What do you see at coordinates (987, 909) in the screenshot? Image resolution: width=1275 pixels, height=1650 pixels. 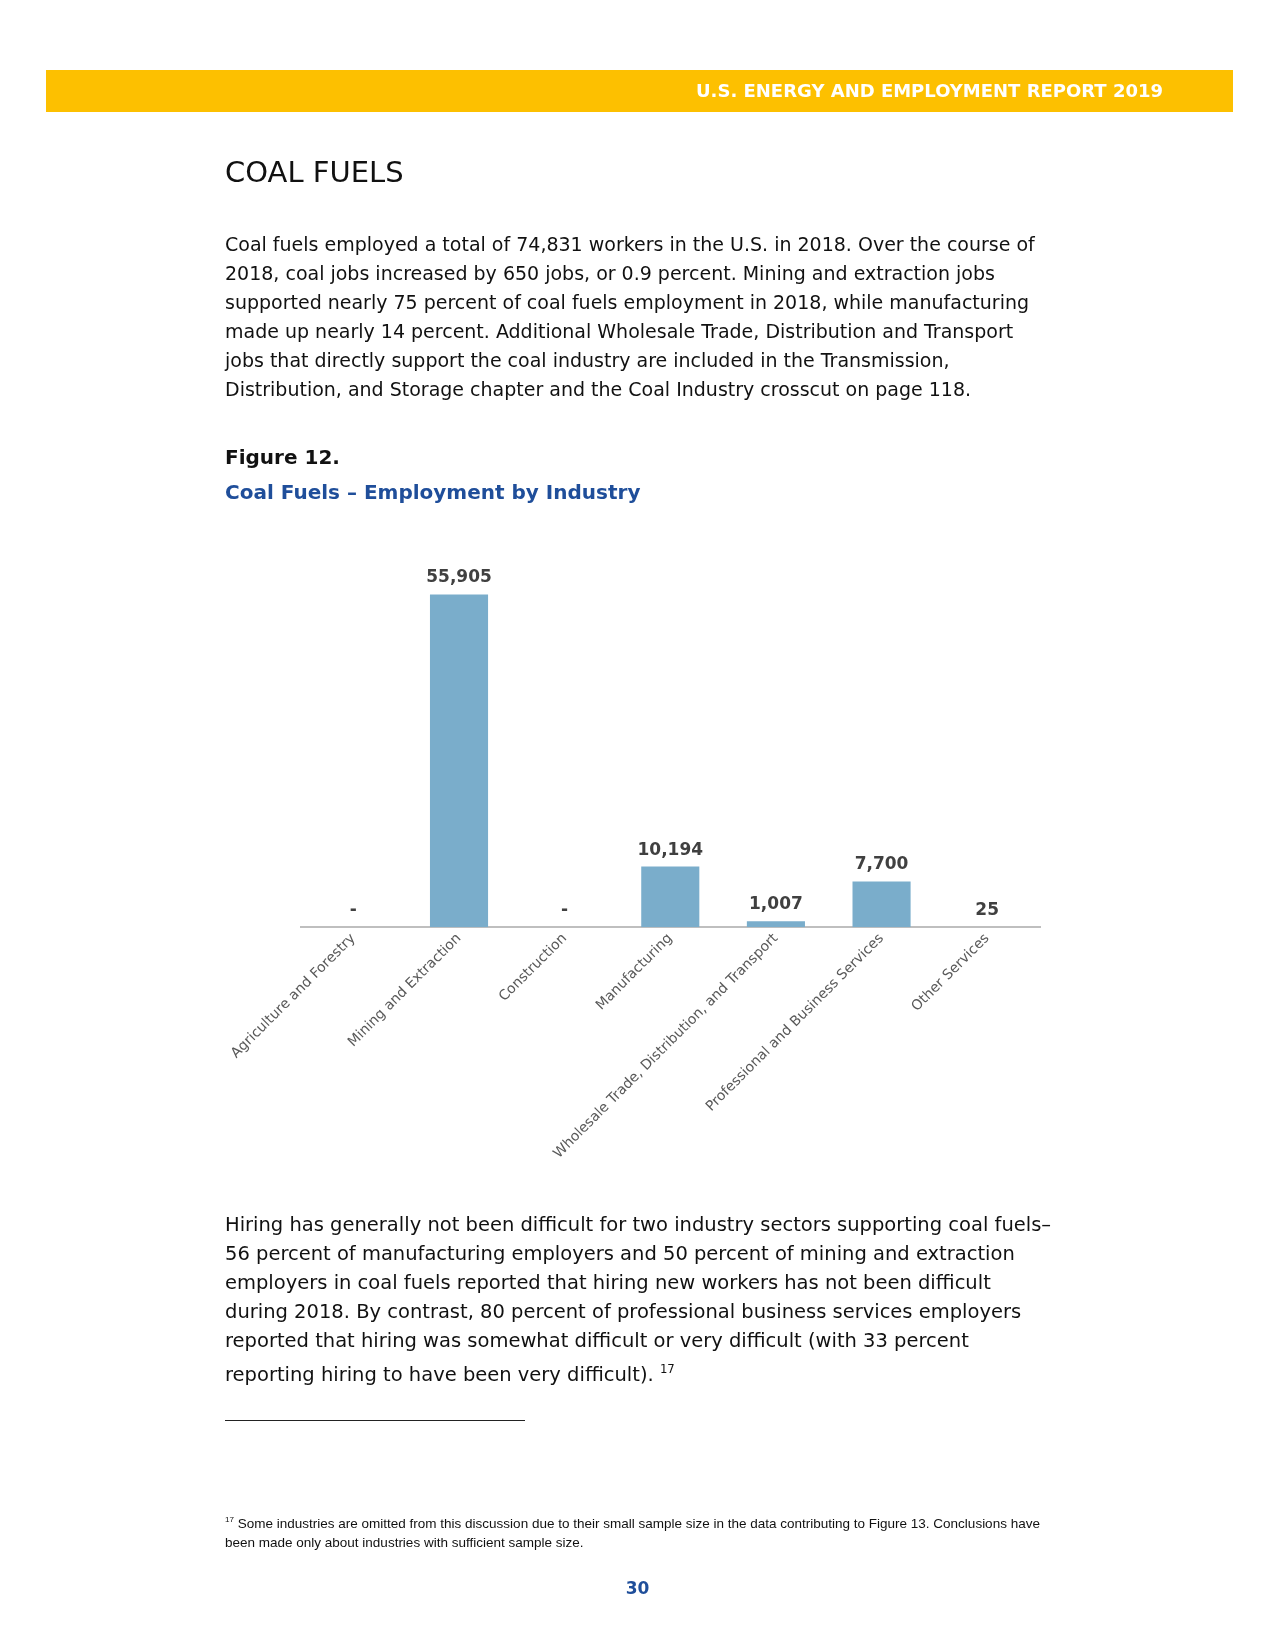 I see `data-label: 25` at bounding box center [987, 909].